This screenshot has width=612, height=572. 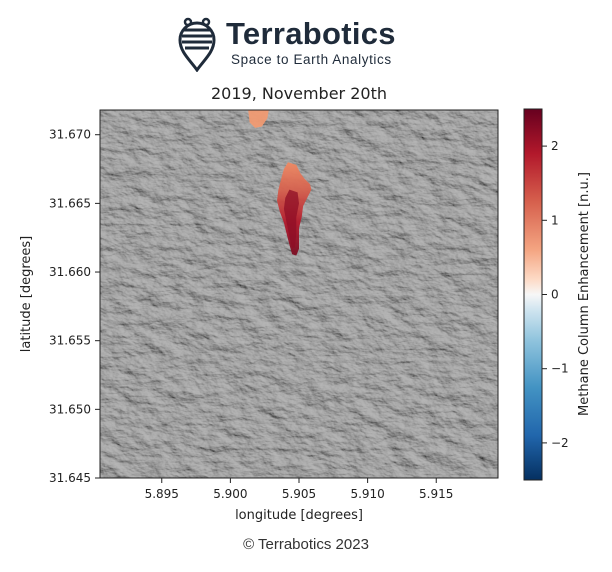 What do you see at coordinates (436, 494) in the screenshot?
I see `x-tick-label: 5.915` at bounding box center [436, 494].